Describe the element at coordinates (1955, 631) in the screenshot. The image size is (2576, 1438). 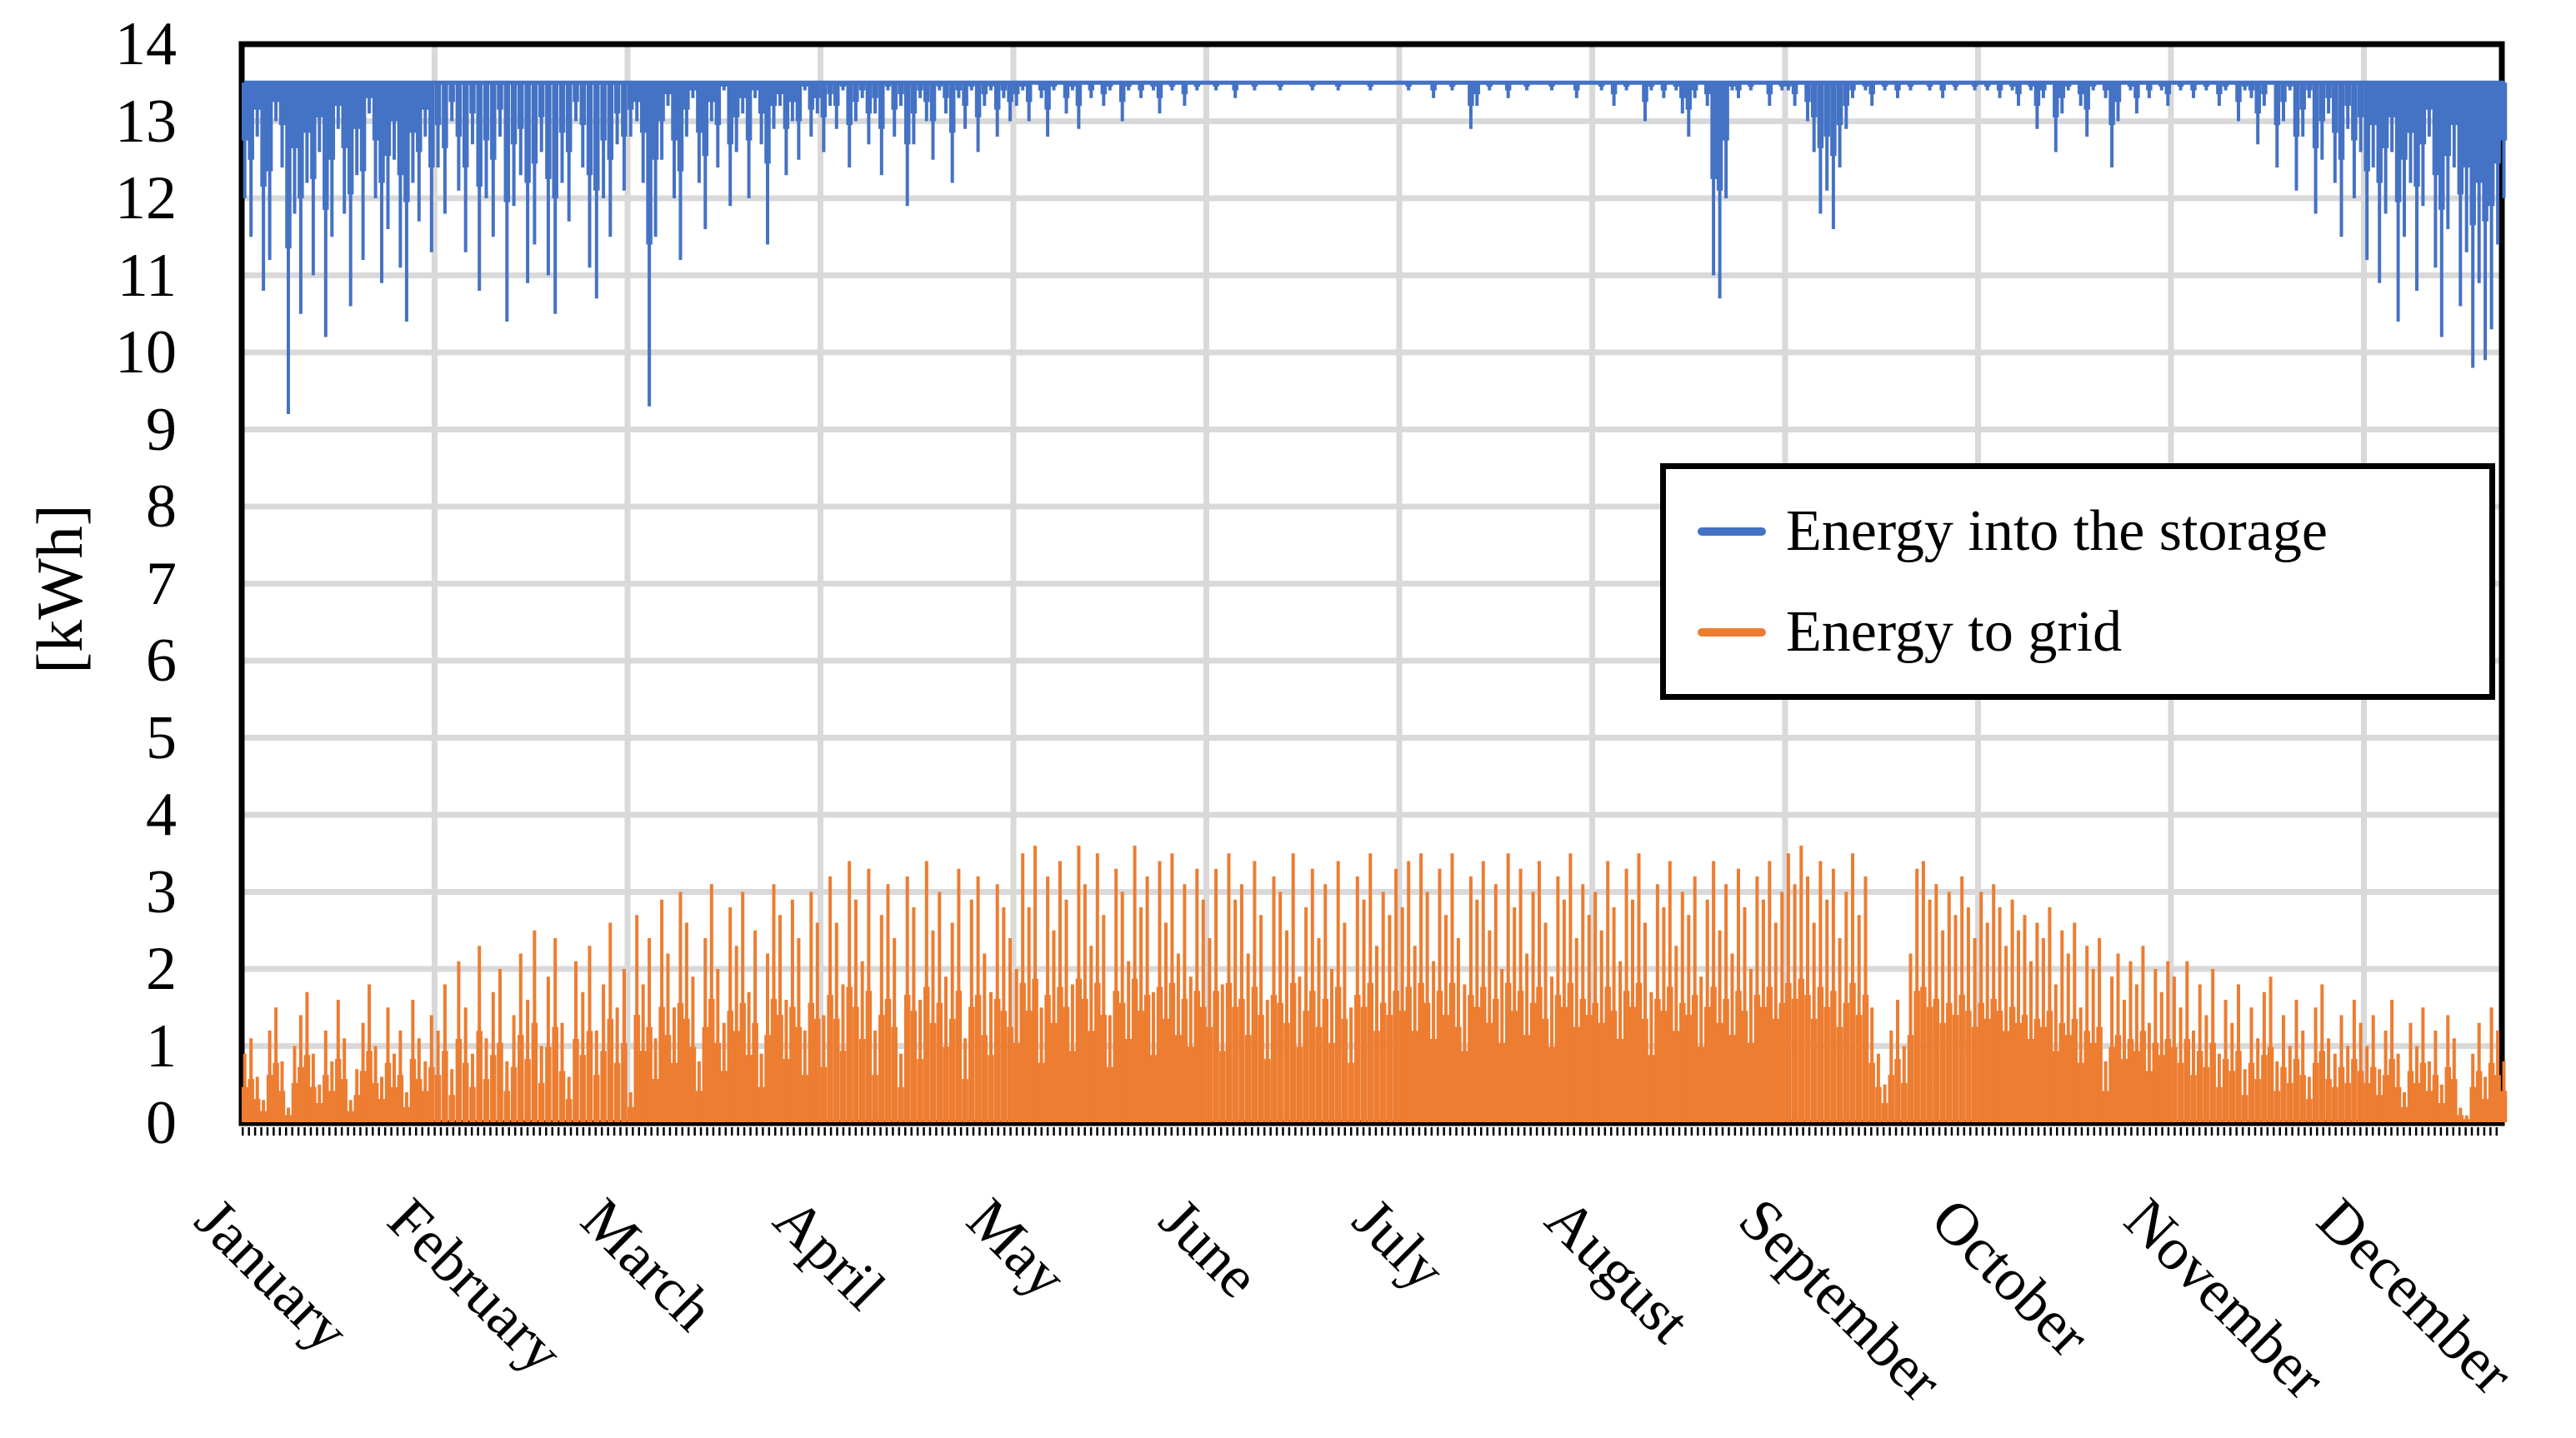
I see `legend-label: Energy to grid` at that location.